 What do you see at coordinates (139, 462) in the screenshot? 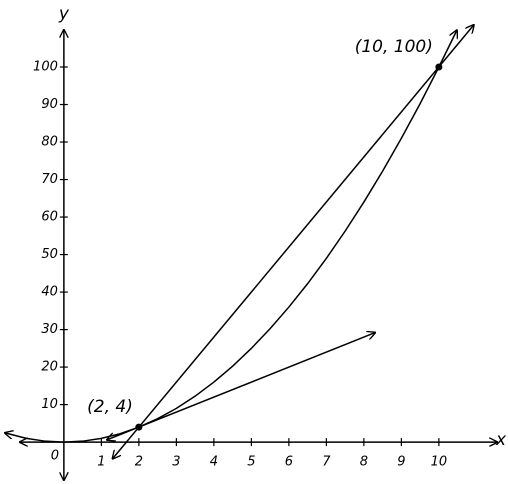
I see `x-tick-label: 2` at bounding box center [139, 462].